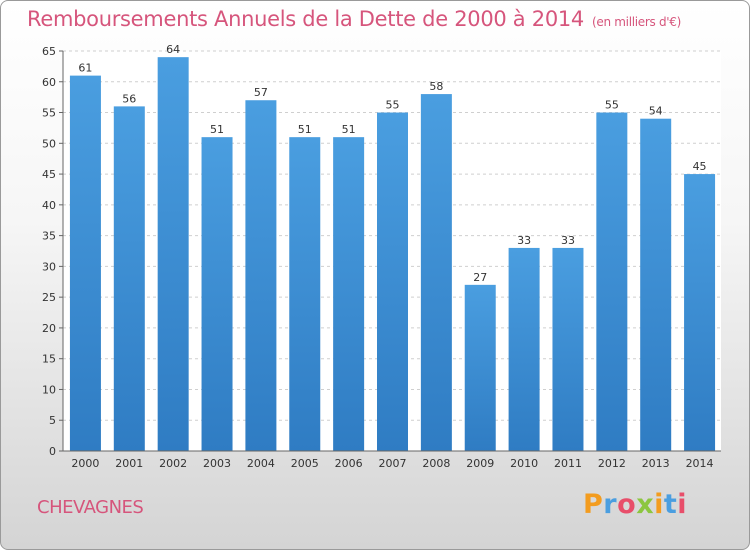 This screenshot has height=550, width=750. I want to click on unit-label: (en milliers d'€), so click(637, 22).